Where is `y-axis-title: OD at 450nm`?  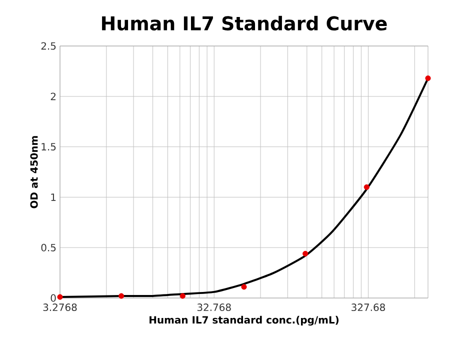 y-axis-title: OD at 450nm is located at coordinates (34, 172).